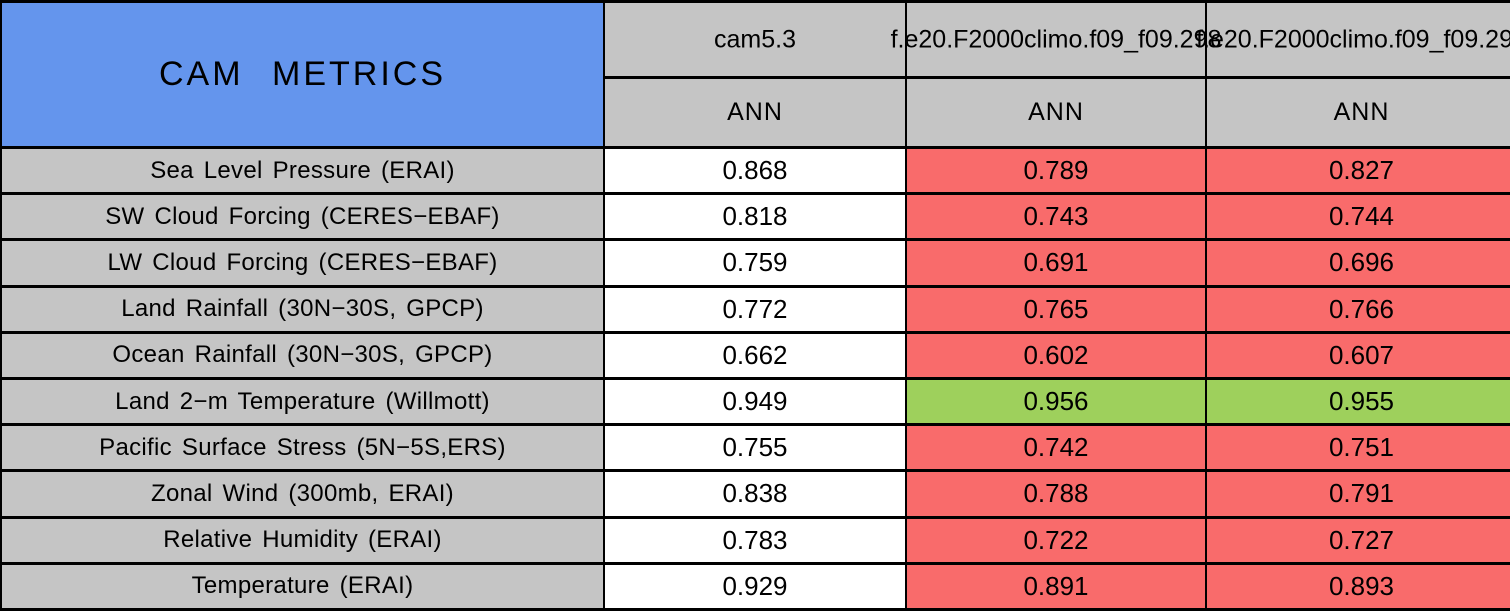  I want to click on metric-label-cell: Relative Humidity (ERAI), so click(302, 540).